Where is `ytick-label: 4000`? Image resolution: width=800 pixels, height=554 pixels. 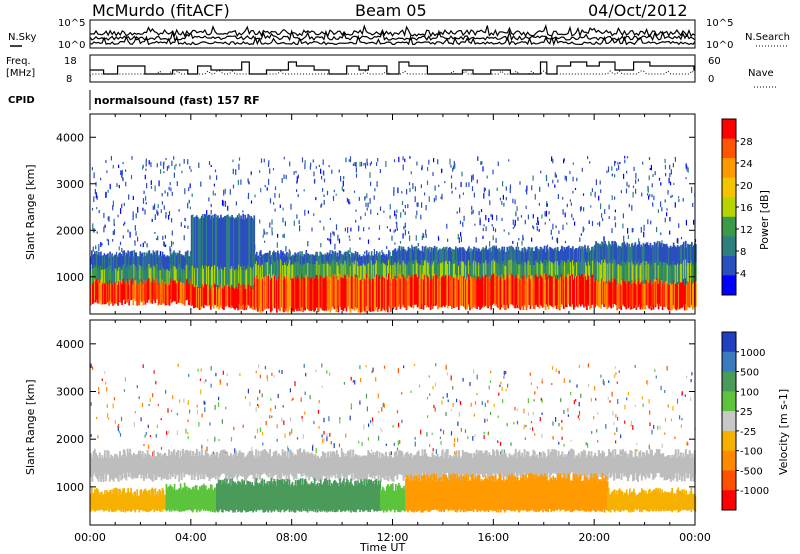
ytick-label: 4000 is located at coordinates (70, 137).